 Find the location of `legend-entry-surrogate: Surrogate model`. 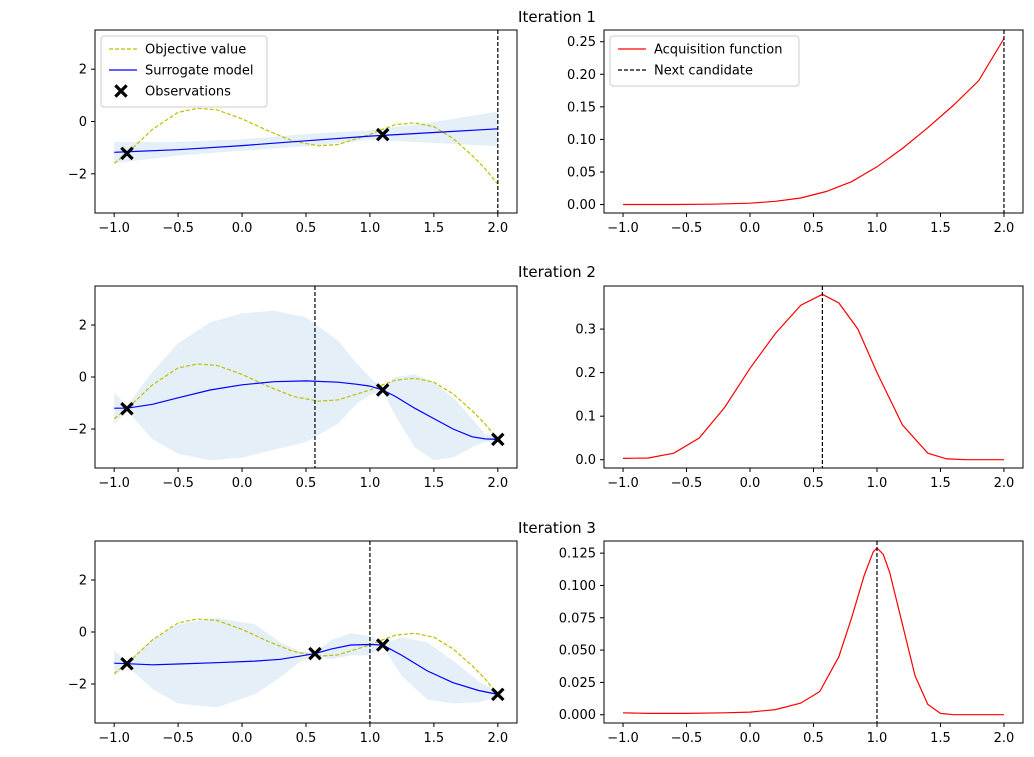

legend-entry-surrogate: Surrogate model is located at coordinates (199, 71).